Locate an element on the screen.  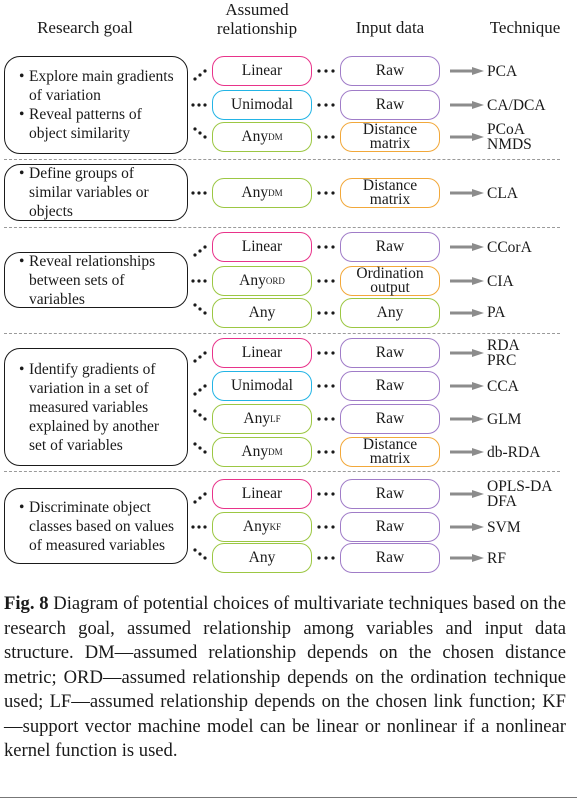
bottom-rule is located at coordinates (288, 797).